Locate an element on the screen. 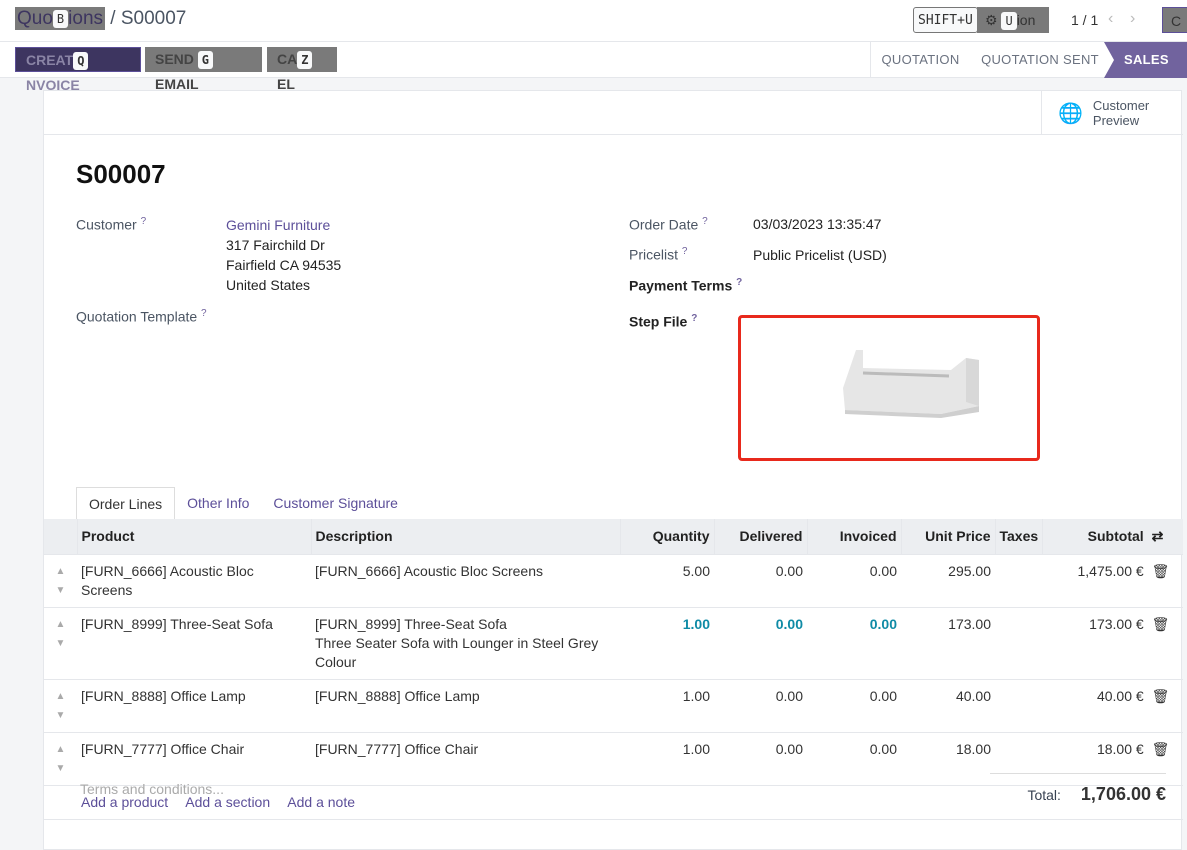 The image size is (1187, 850). address-line: United States is located at coordinates (268, 285).